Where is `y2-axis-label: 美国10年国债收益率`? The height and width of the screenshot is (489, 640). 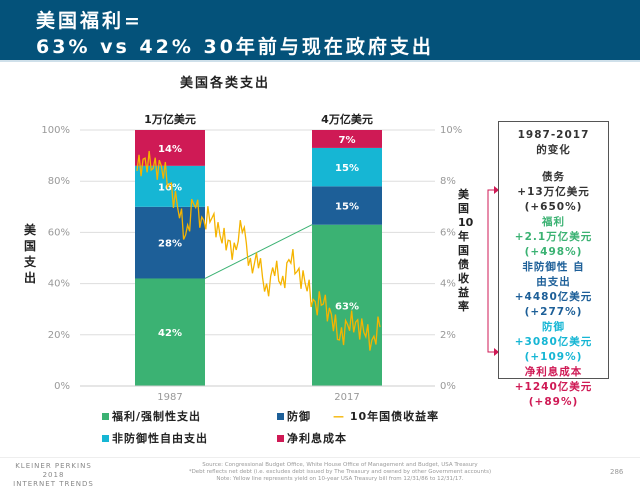 y2-axis-label: 美国10年国债收益率 is located at coordinates (466, 250).